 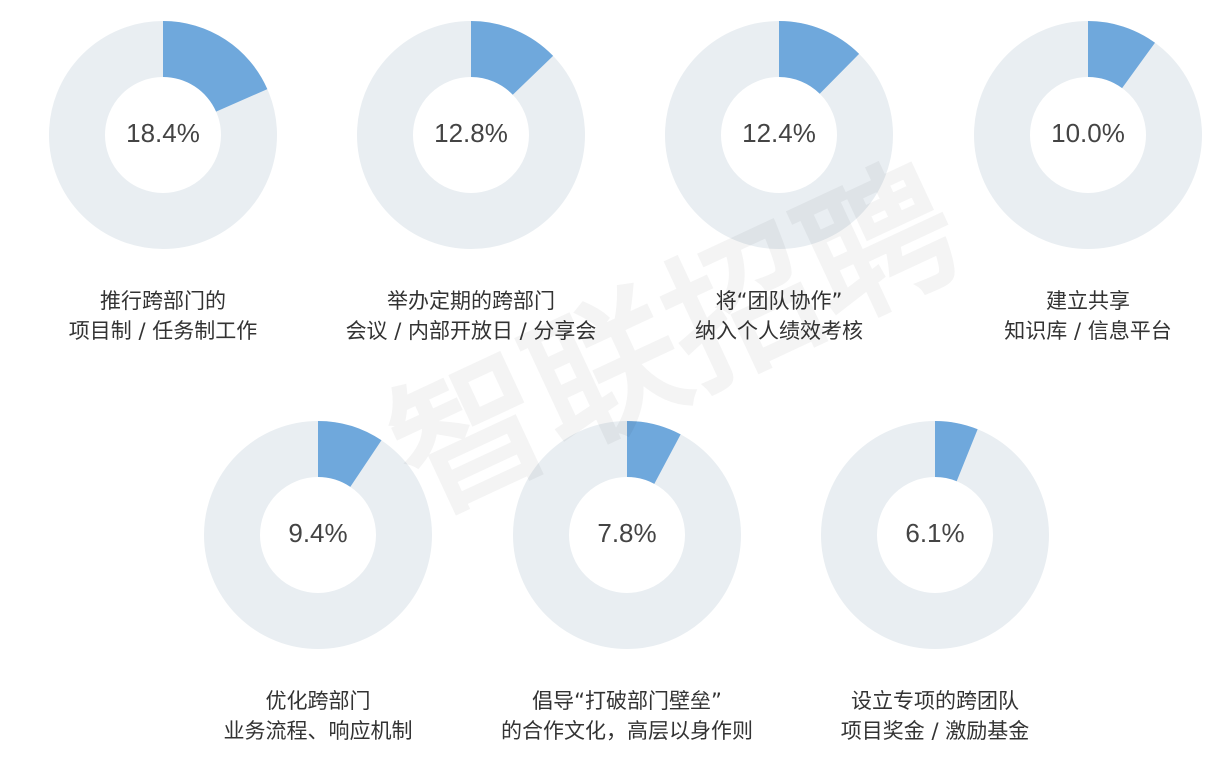 I want to click on caption: 的合作文化，高层以身作则, so click(x=627, y=731).